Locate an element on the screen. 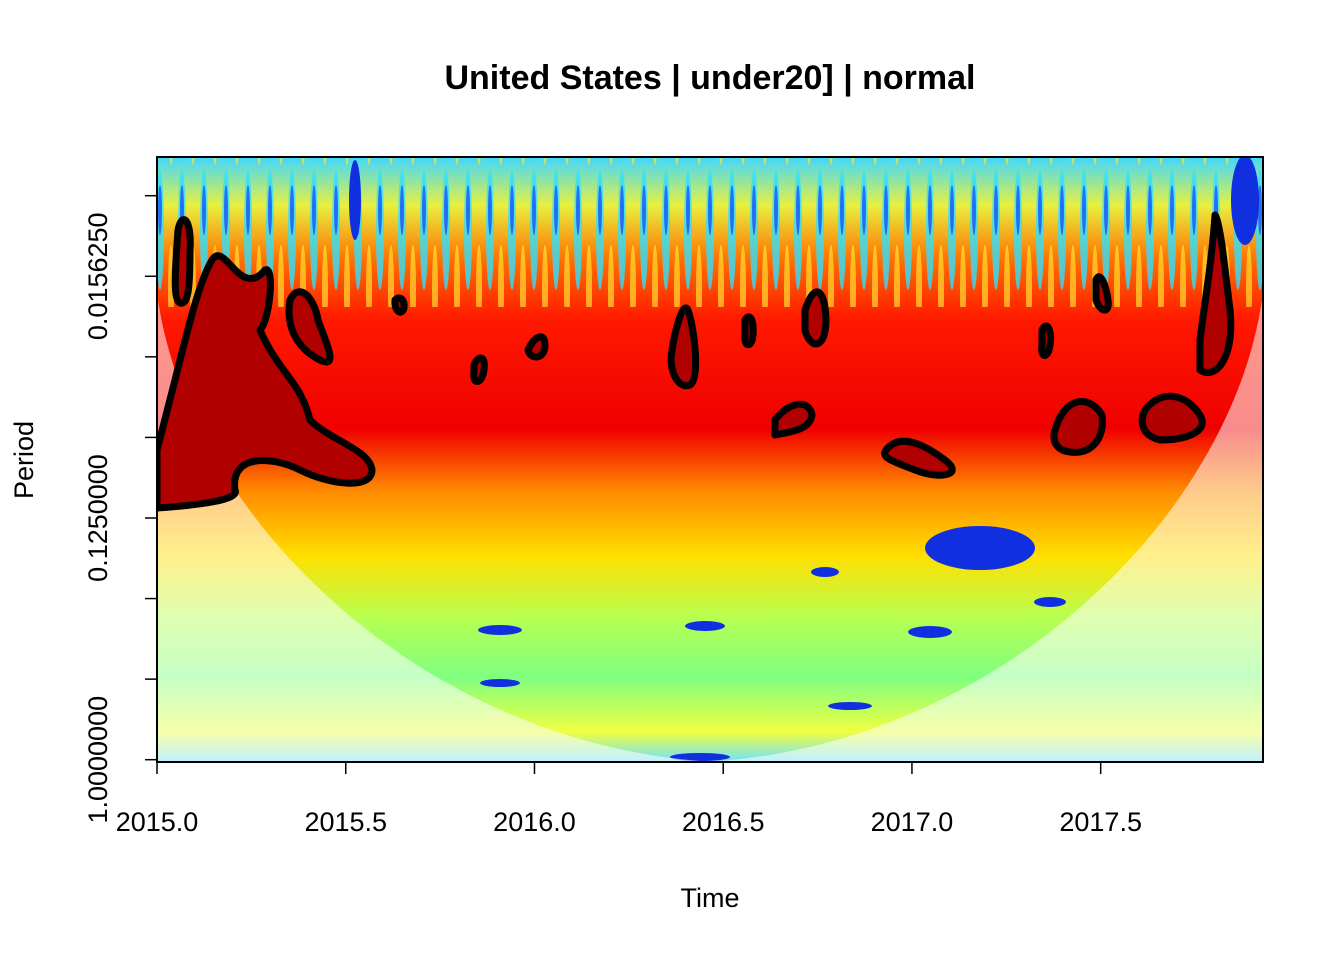  x-tick-label: 2015.0 is located at coordinates (157, 822).